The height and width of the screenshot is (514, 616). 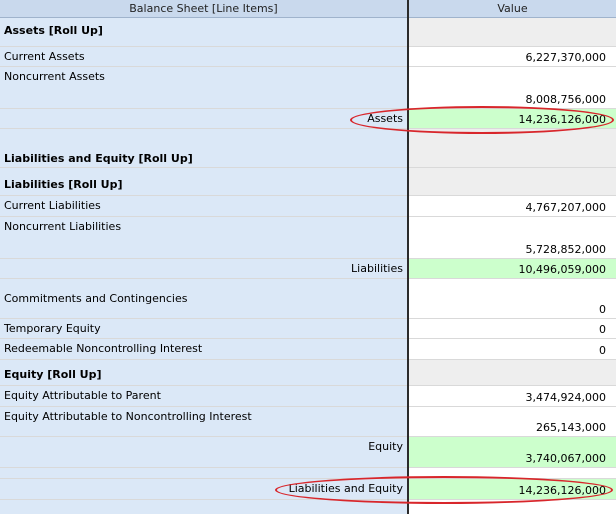 I want to click on table-row-assets-total: Assets 14,236,126,000, so click(x=308, y=119).